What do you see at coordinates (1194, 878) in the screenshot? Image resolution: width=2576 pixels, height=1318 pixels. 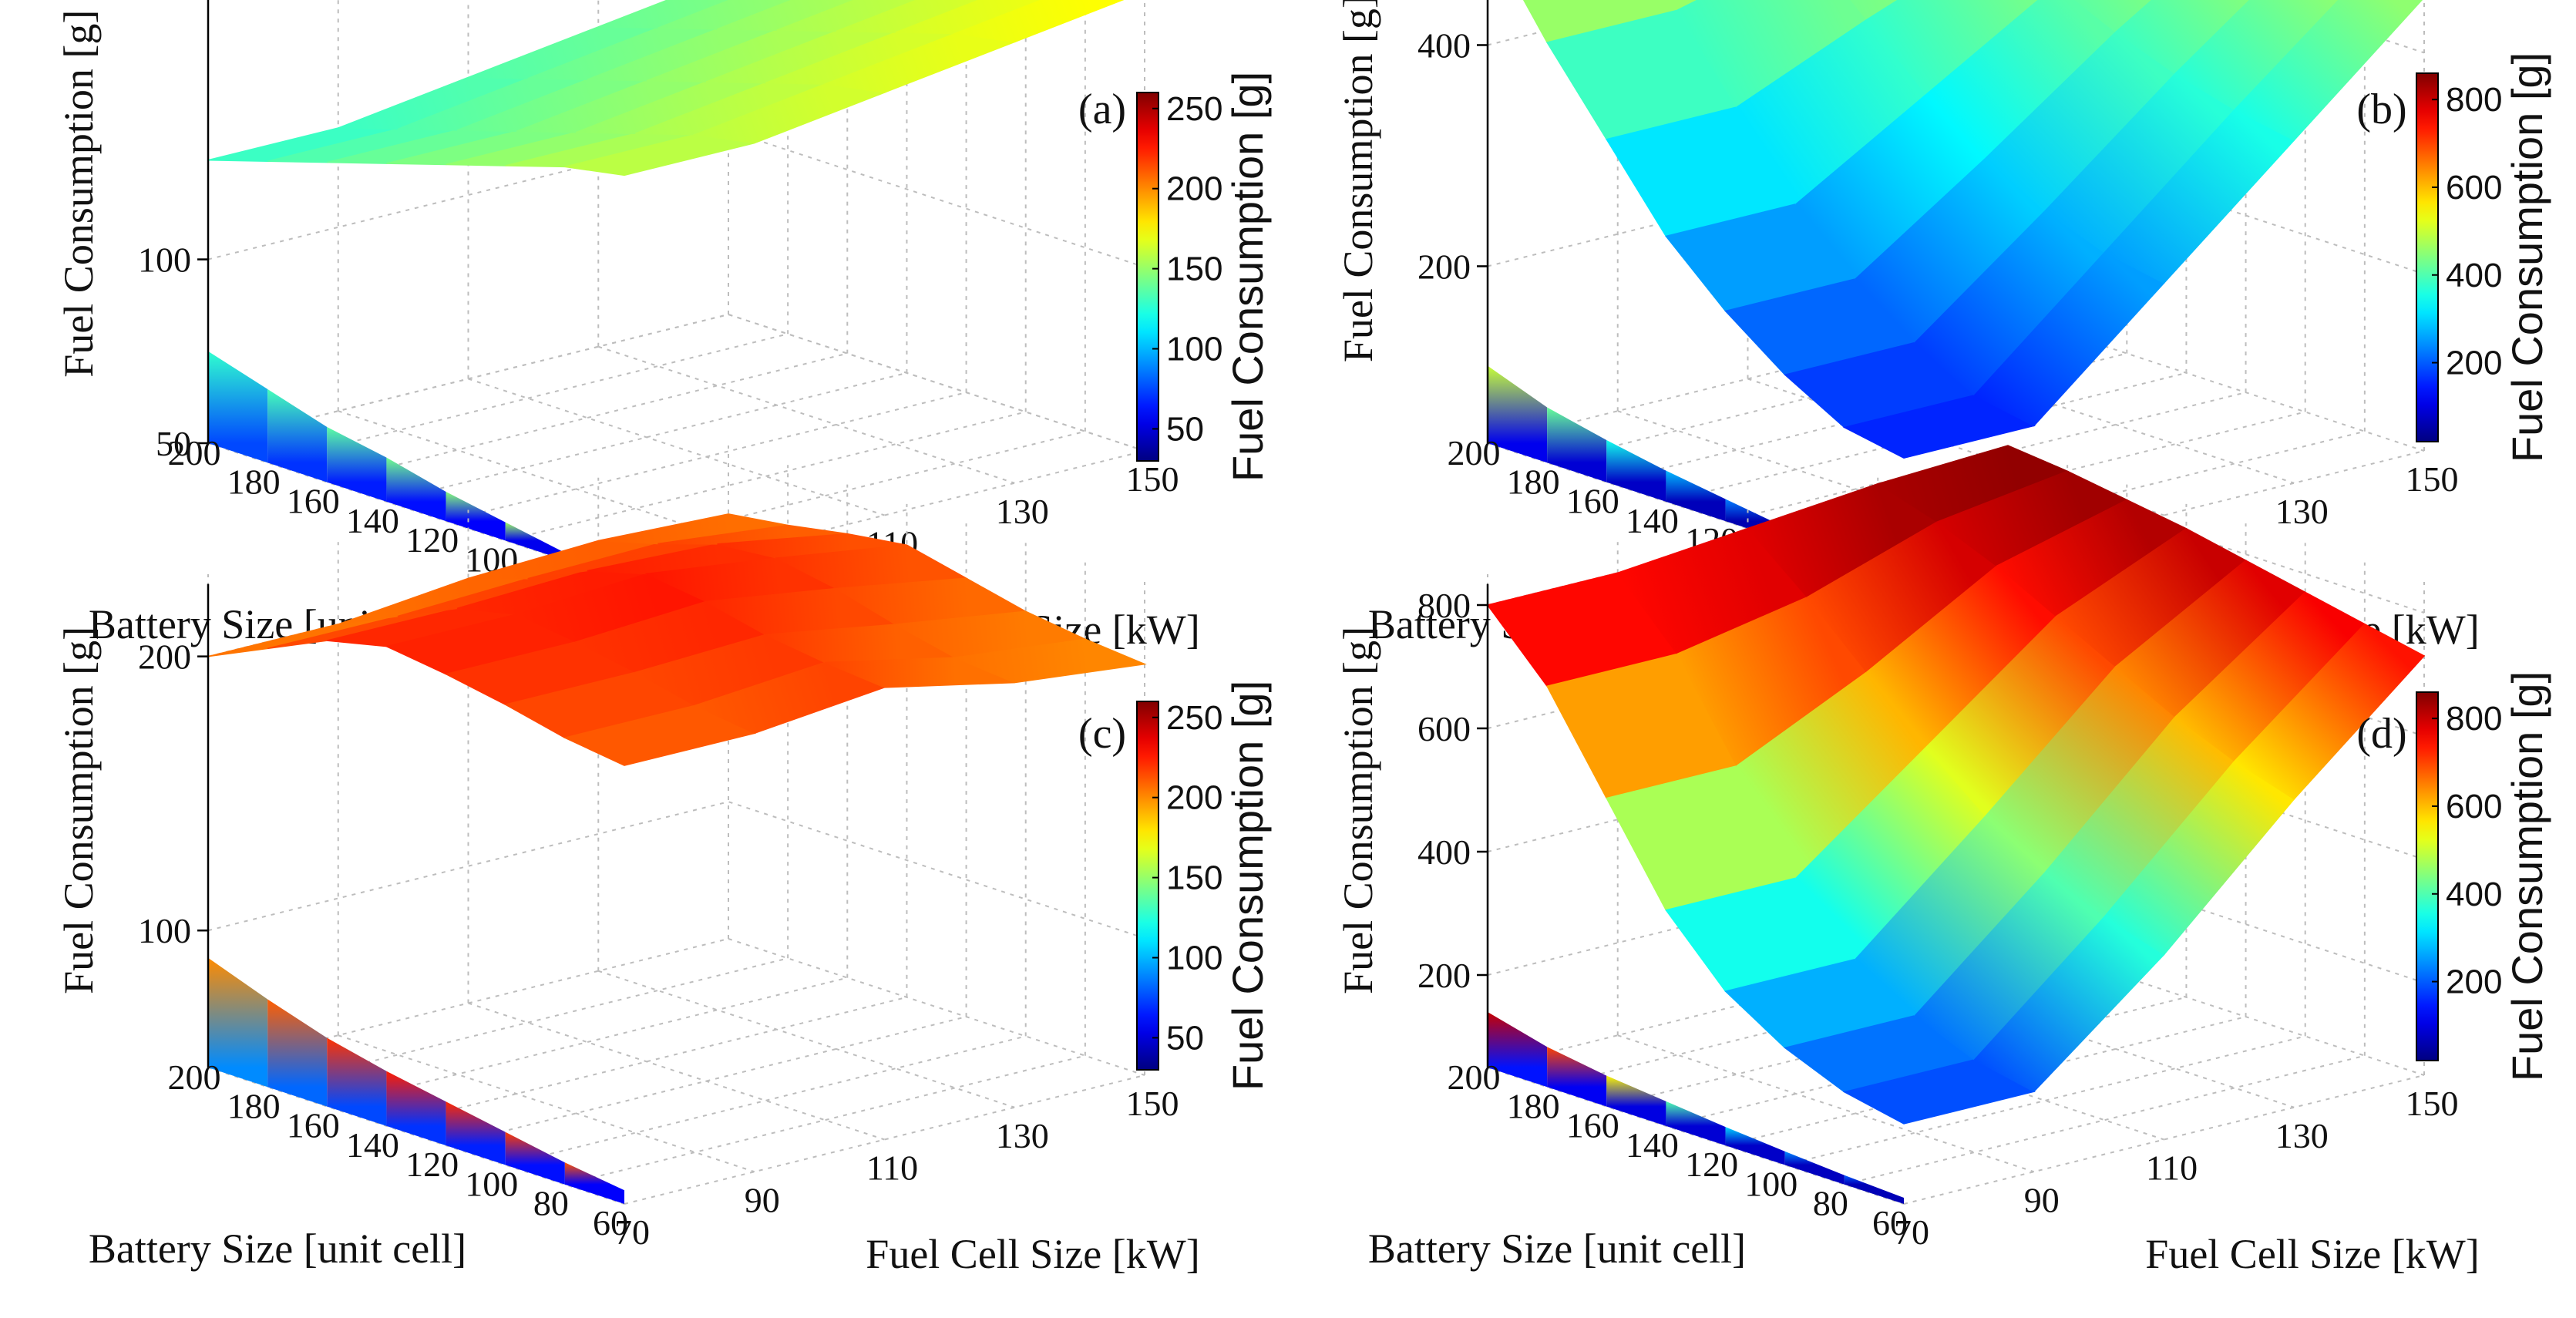 I see `colorbar-tick-label: 150` at bounding box center [1194, 878].